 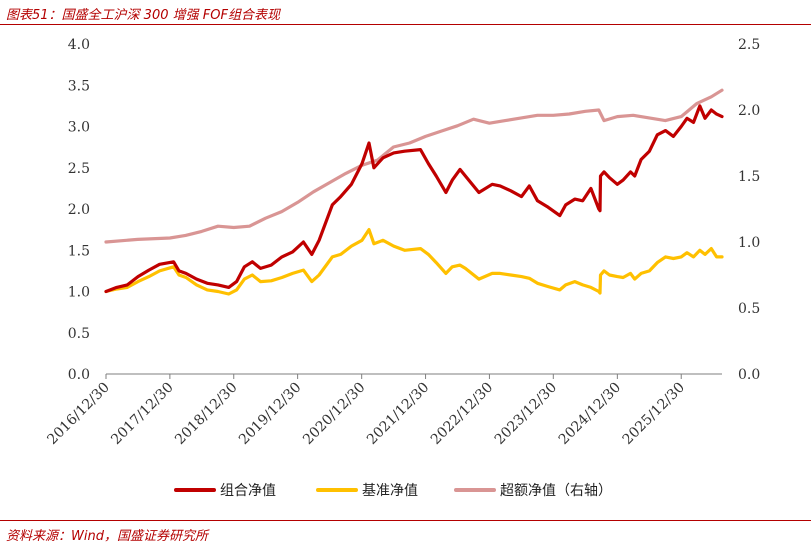 What do you see at coordinates (334, 414) in the screenshot?
I see `x-tick-label: 2020/12/30` at bounding box center [334, 414].